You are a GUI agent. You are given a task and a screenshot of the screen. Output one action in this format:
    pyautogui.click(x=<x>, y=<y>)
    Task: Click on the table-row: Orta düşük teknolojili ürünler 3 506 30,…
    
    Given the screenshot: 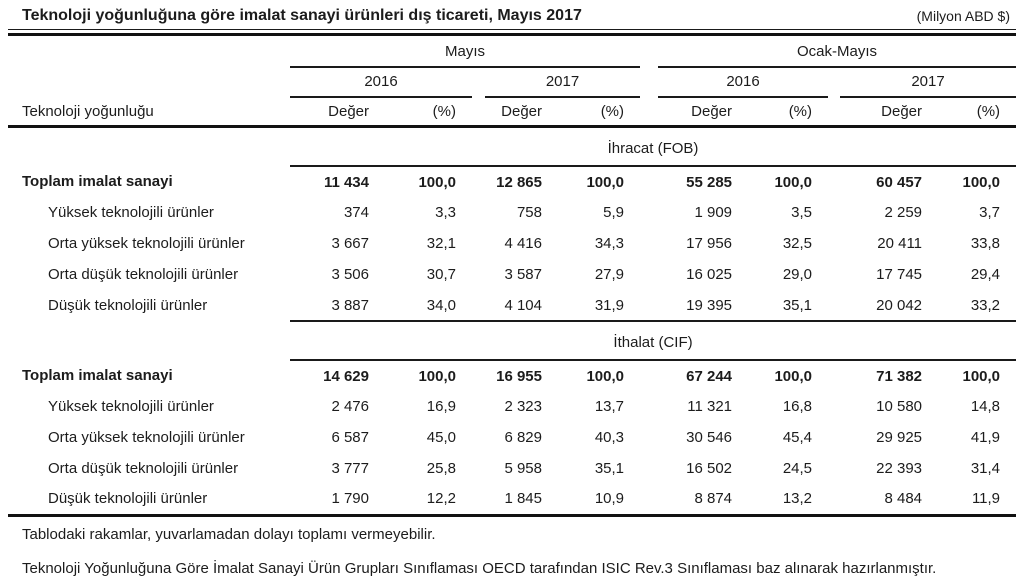 What is the action you would take?
    pyautogui.click(x=512, y=274)
    